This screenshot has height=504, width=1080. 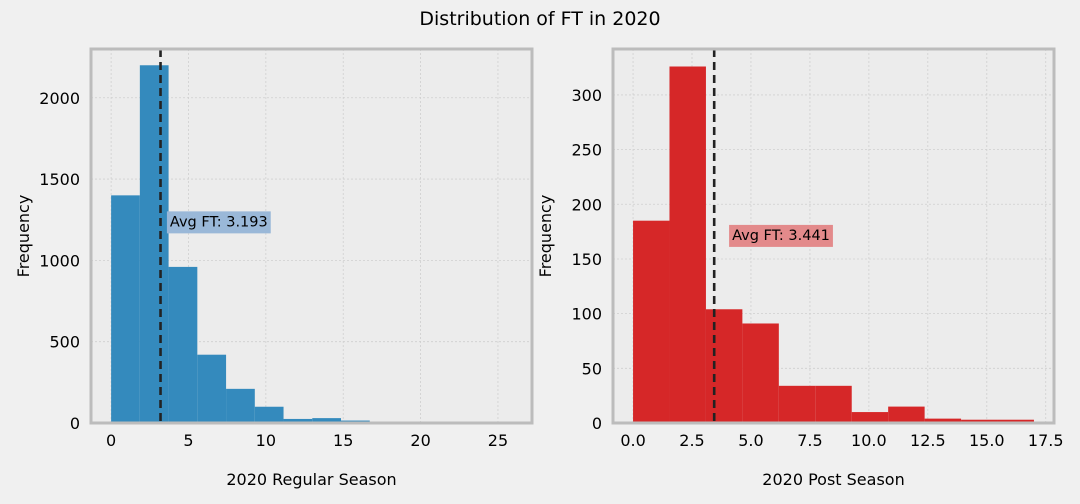 What do you see at coordinates (59, 98) in the screenshot?
I see `y-tick-label: 2000` at bounding box center [59, 98].